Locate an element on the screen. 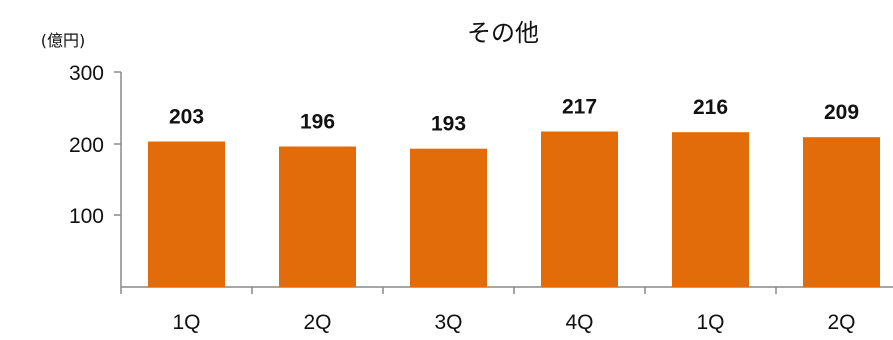 The width and height of the screenshot is (893, 340). data-label-2: 196 is located at coordinates (317, 122).